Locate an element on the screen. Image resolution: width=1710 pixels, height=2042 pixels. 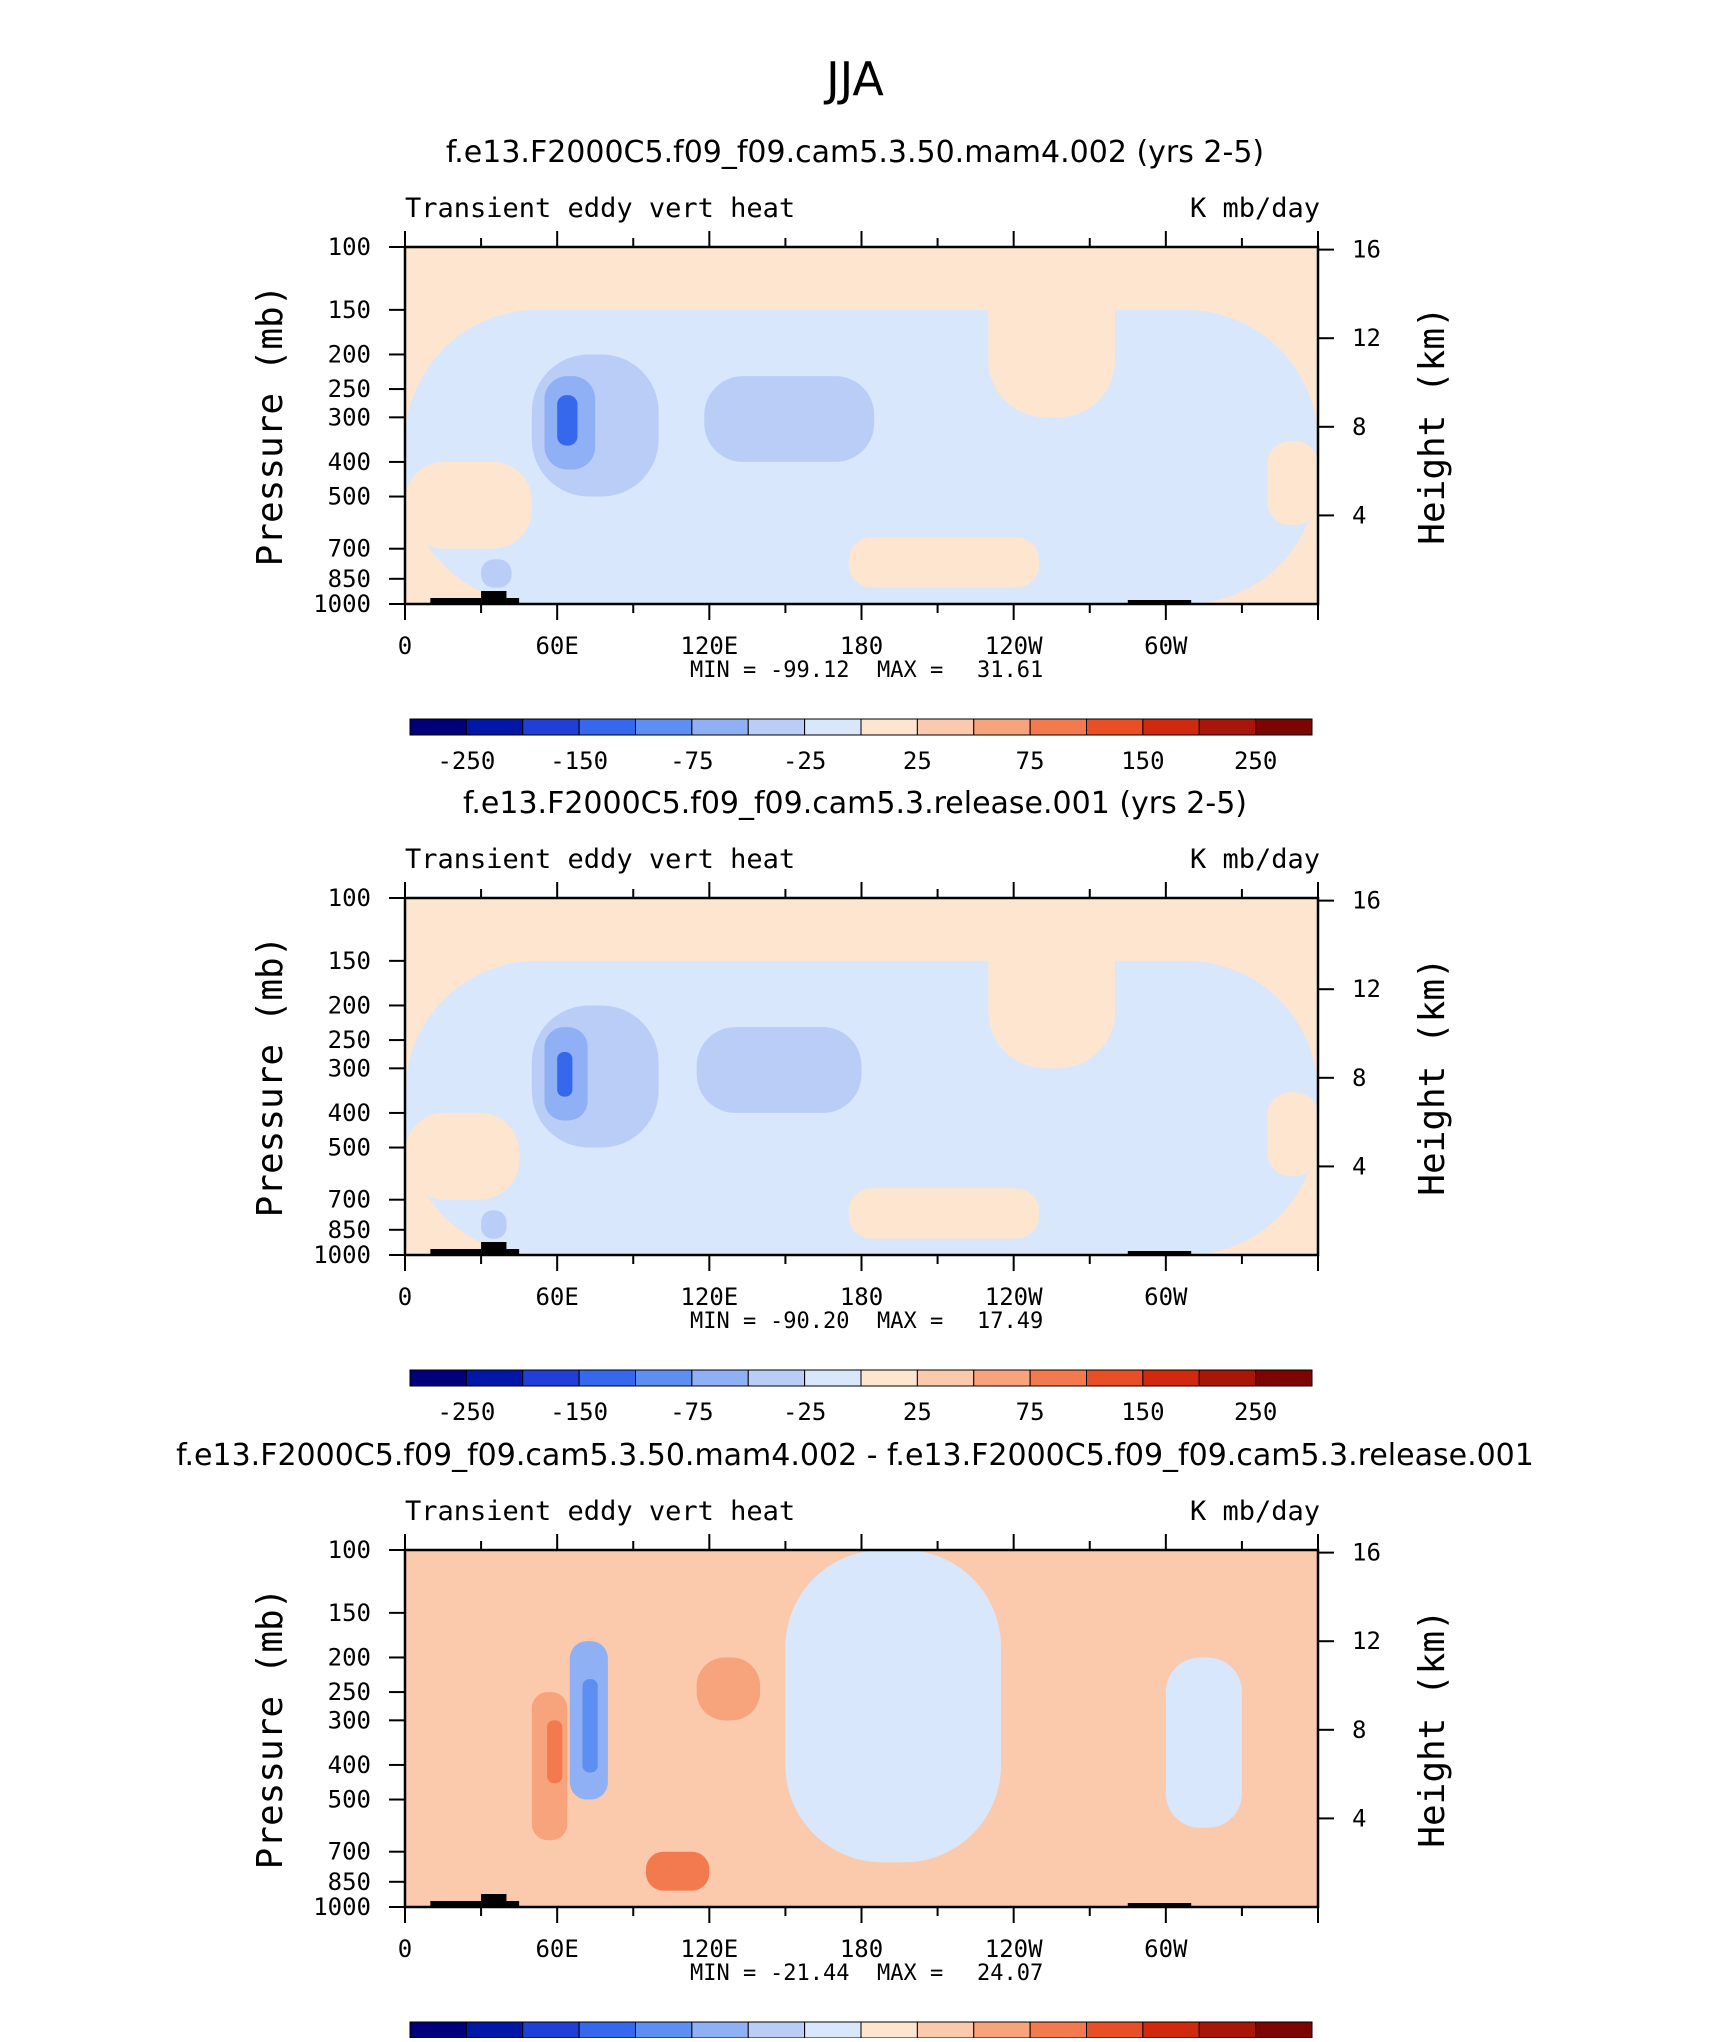
max-value: 31.61 is located at coordinates (1010, 670).